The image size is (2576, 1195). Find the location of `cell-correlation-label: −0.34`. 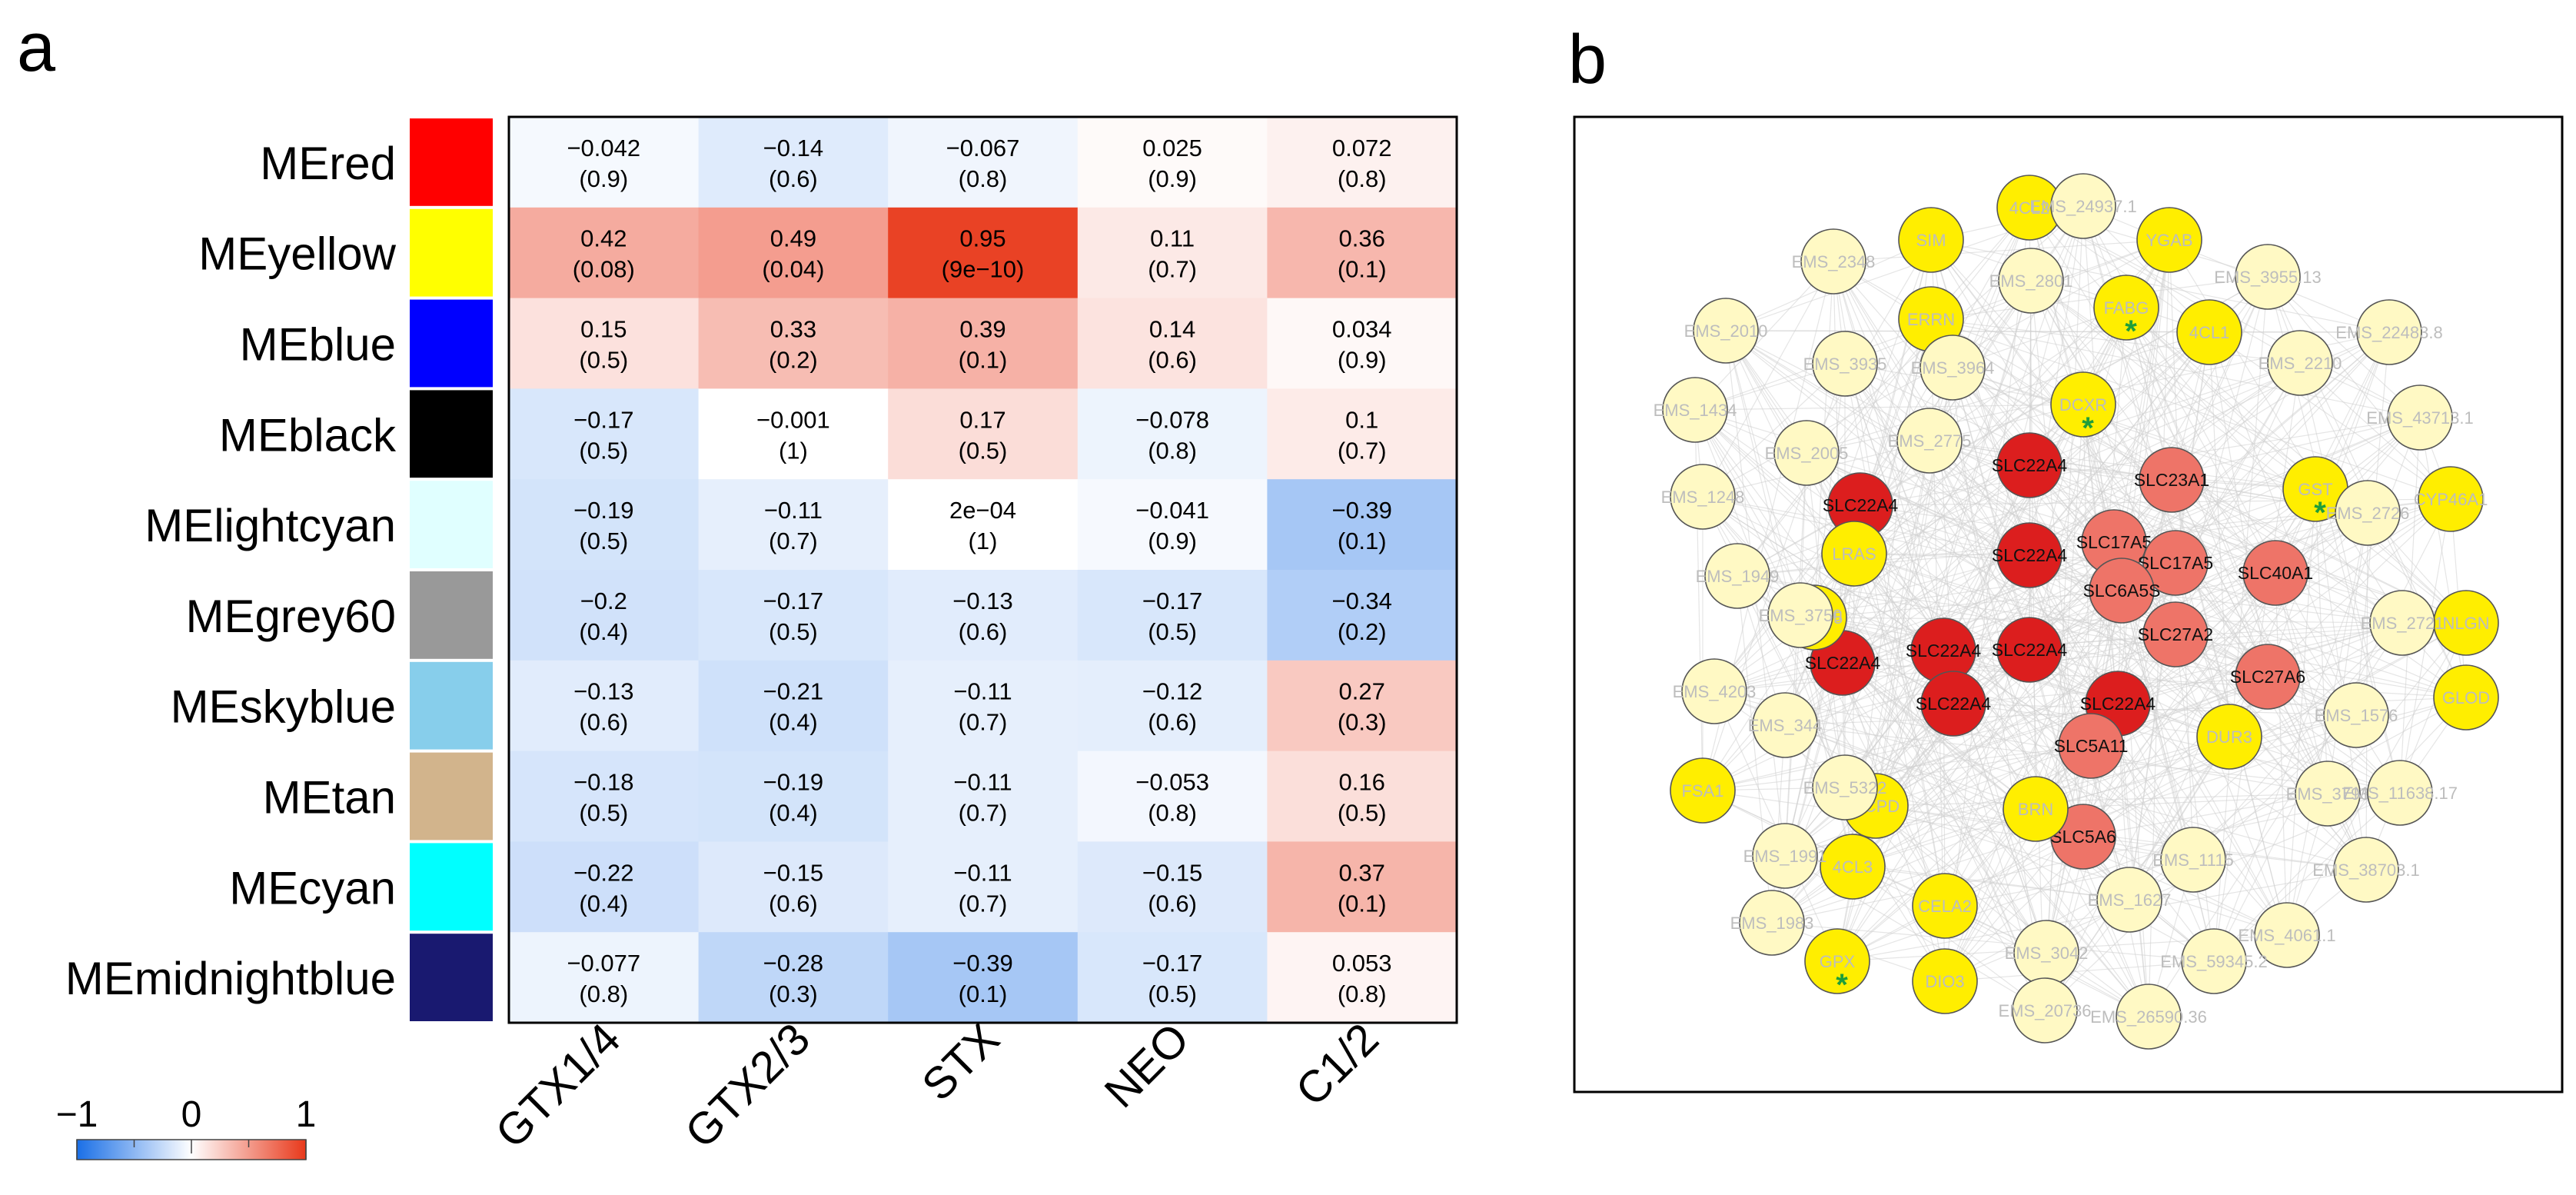

cell-correlation-label: −0.34 is located at coordinates (1361, 601).